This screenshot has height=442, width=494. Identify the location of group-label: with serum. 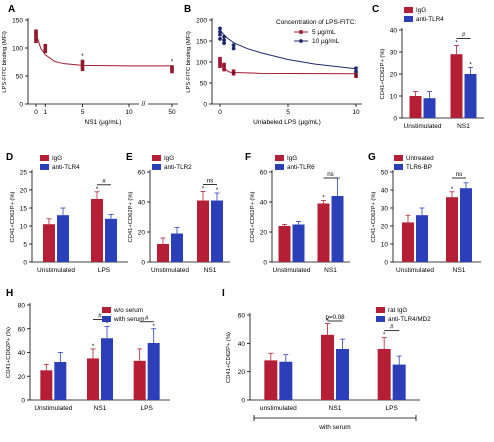
(334, 427).